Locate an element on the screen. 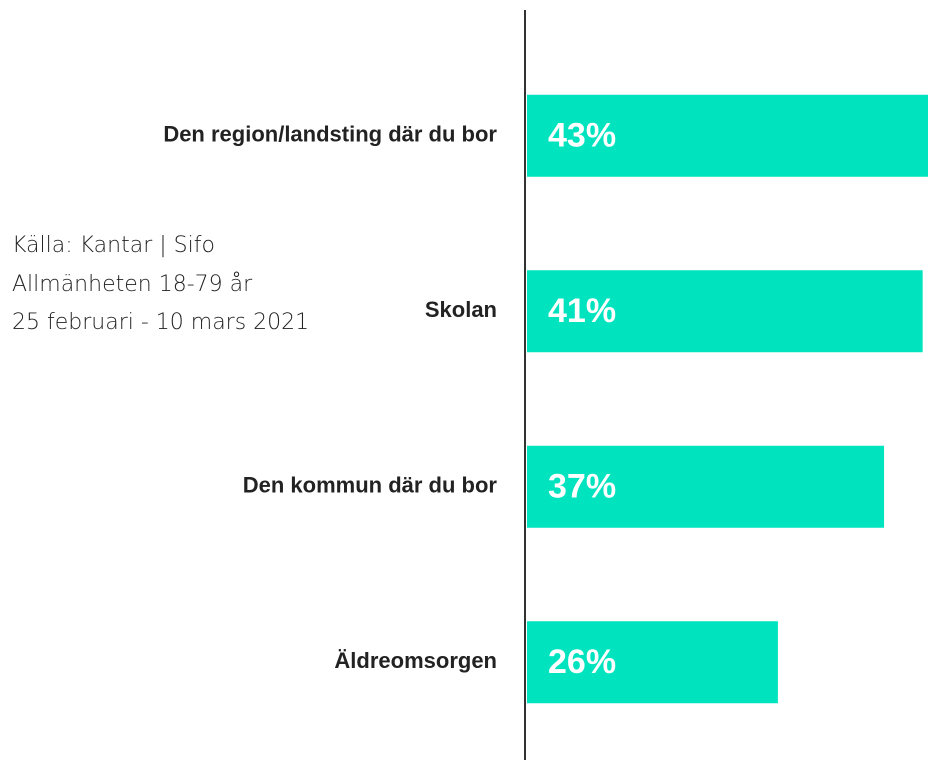  source-line: Allmänheten 18-79 år is located at coordinates (132, 284).